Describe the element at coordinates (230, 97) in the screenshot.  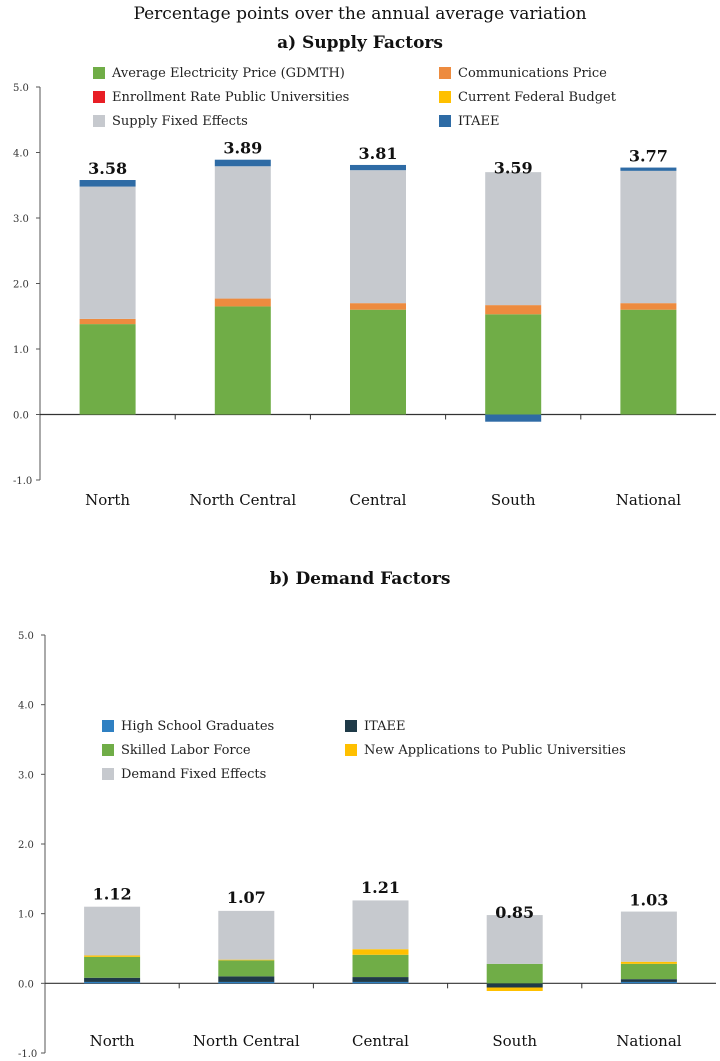
I see `legend-label: Enrollment Rate Public Universities` at that location.